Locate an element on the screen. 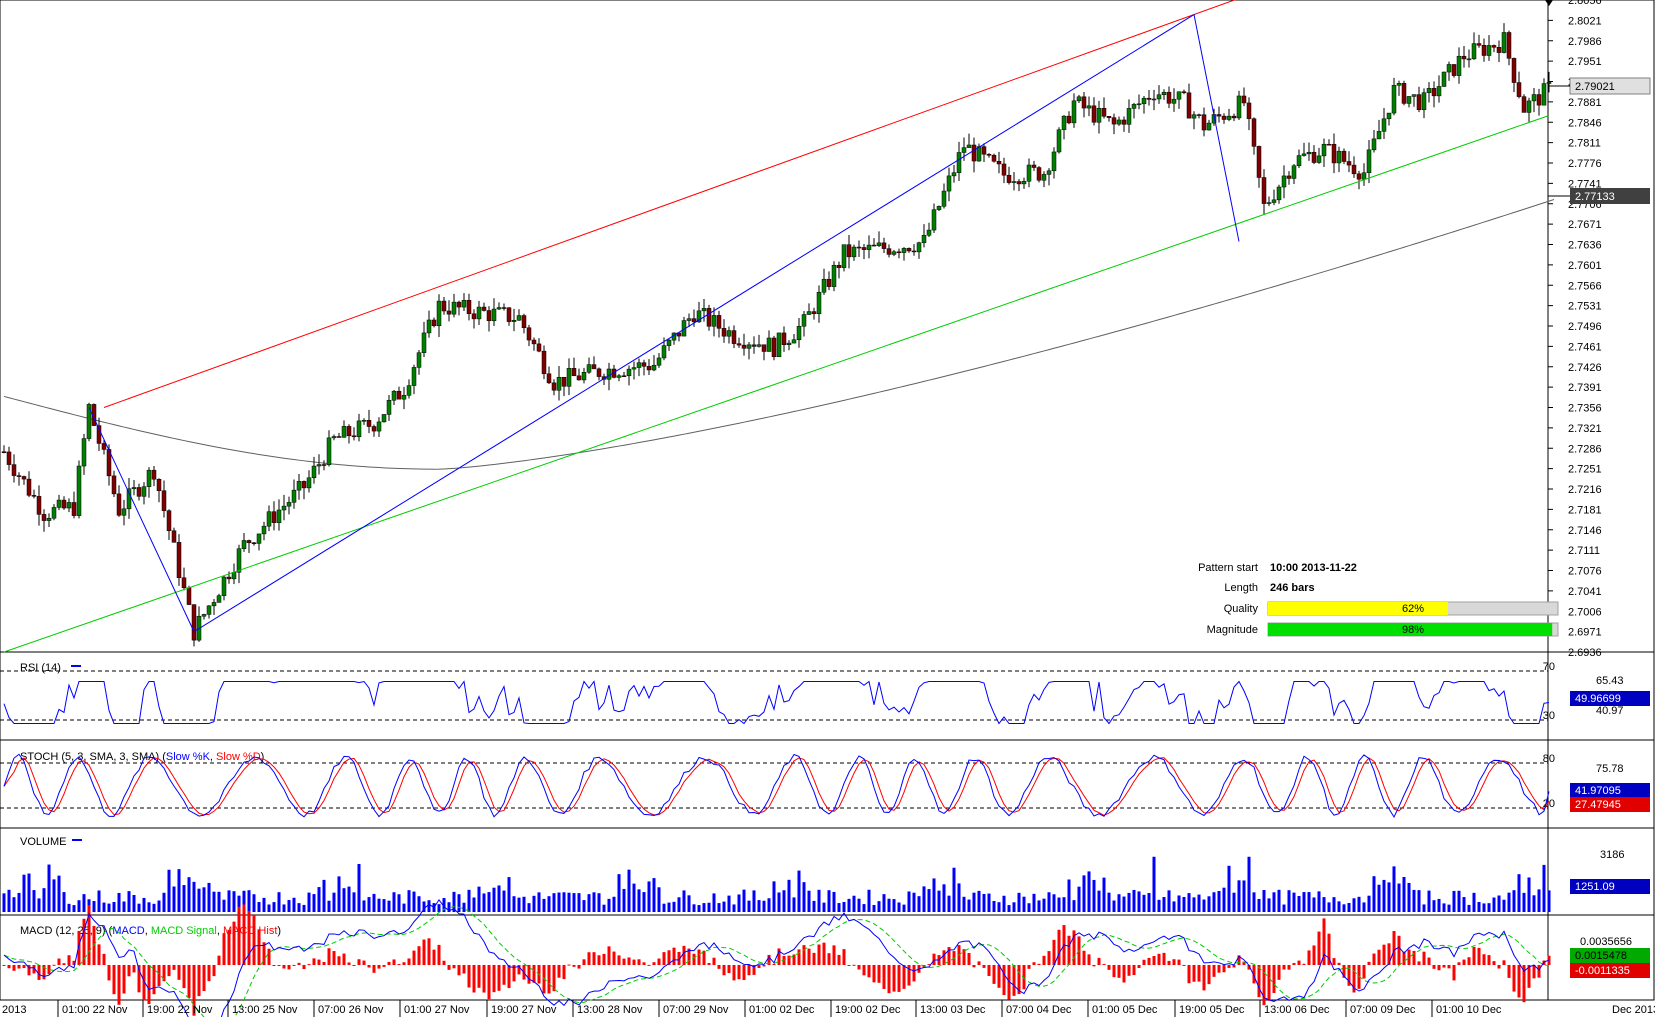 This screenshot has width=1655, height=1020. macd-line is located at coordinates (776, 959).